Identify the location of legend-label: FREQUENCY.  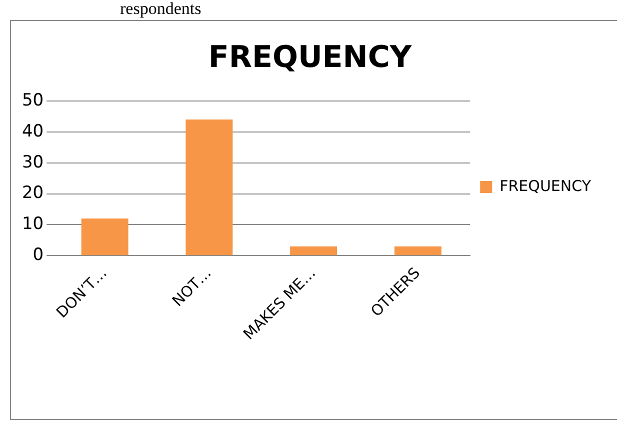
(546, 185).